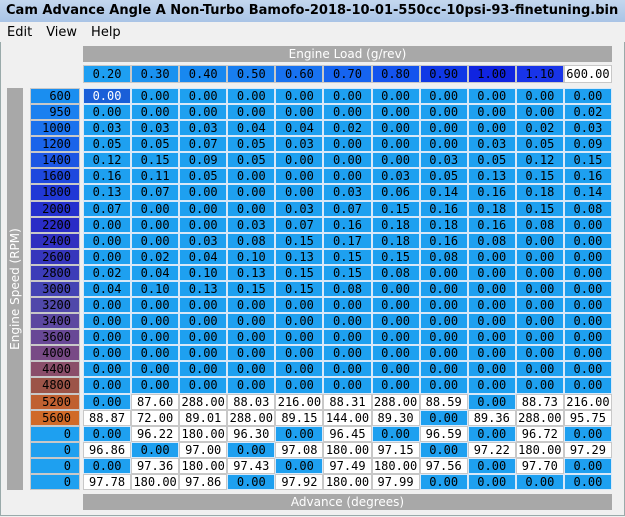 This screenshot has width=625, height=517. I want to click on table-cell: 0.10, so click(155, 289).